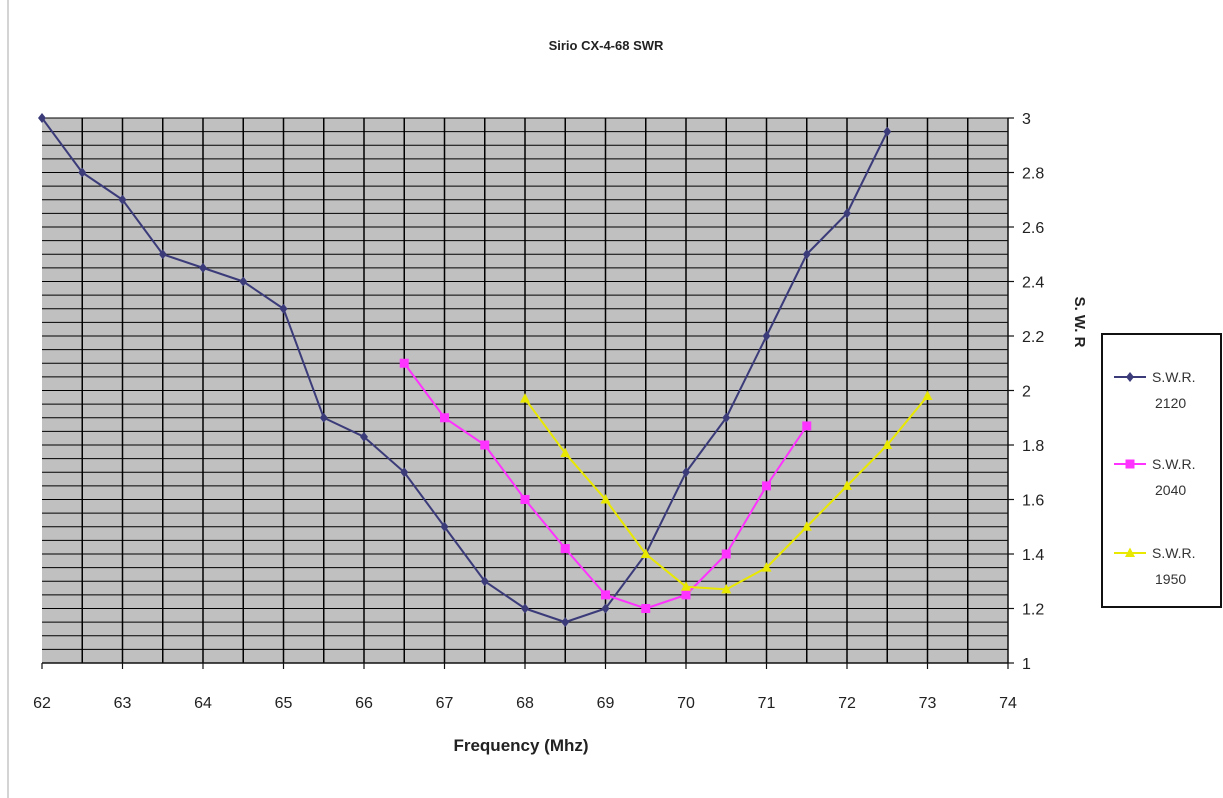 This screenshot has width=1223, height=798. I want to click on x-tick-label: 70, so click(686, 703).